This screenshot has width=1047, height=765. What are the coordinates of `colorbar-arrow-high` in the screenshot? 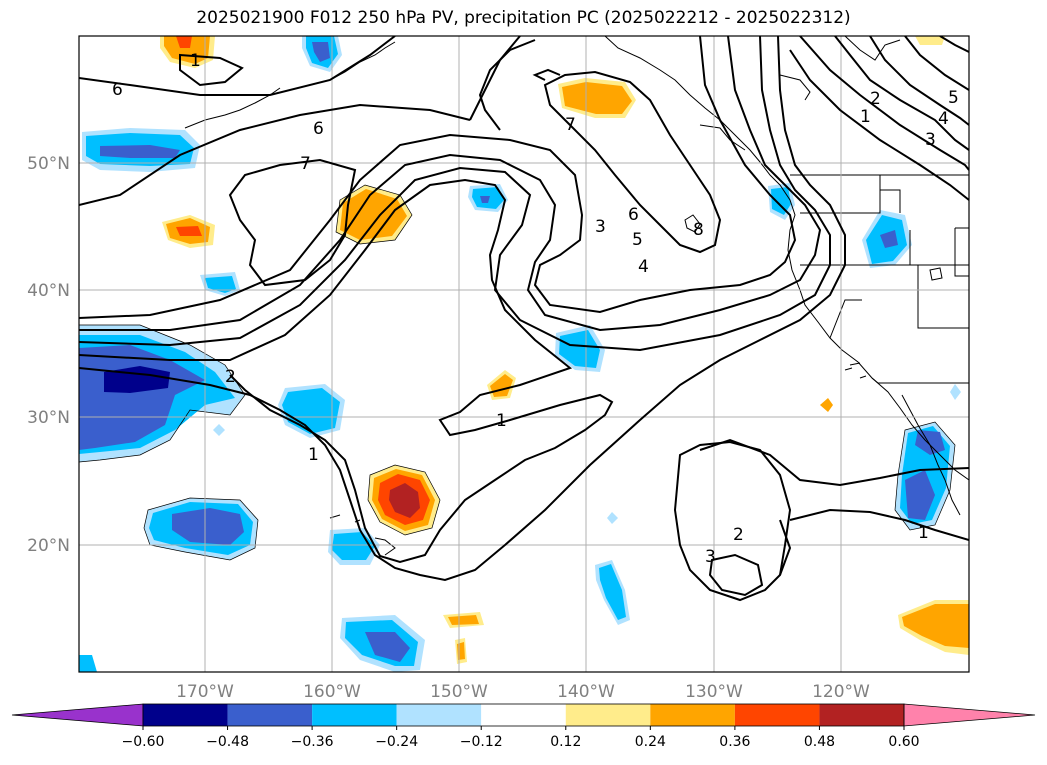 It's located at (969, 715).